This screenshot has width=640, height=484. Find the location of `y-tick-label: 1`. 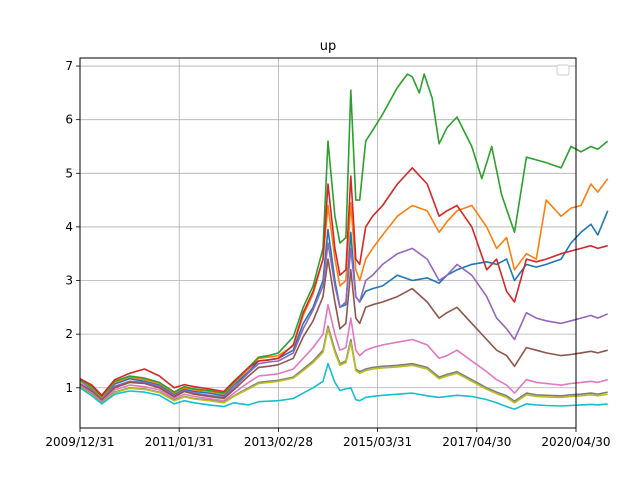

y-tick-label: 1 is located at coordinates (69, 388).